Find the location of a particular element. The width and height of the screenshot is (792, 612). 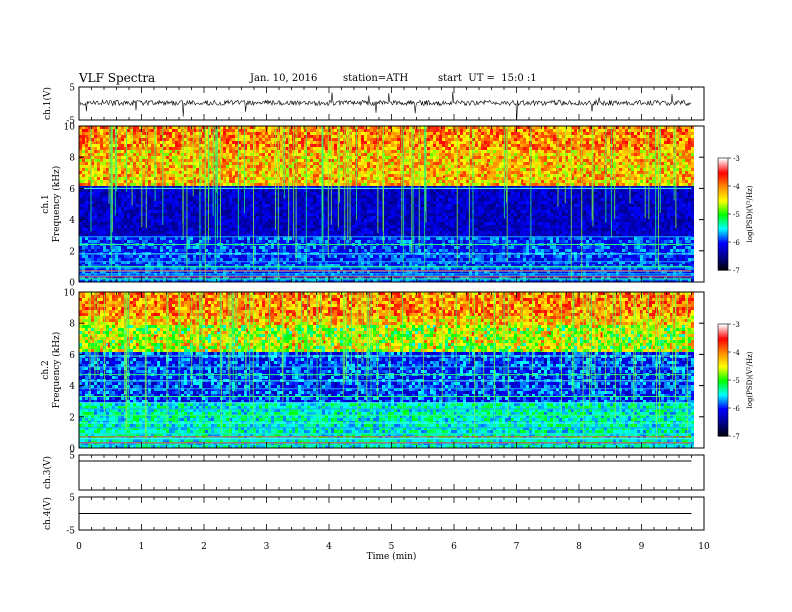

chart-date: Jan. 10, 2016 is located at coordinates (283, 78).